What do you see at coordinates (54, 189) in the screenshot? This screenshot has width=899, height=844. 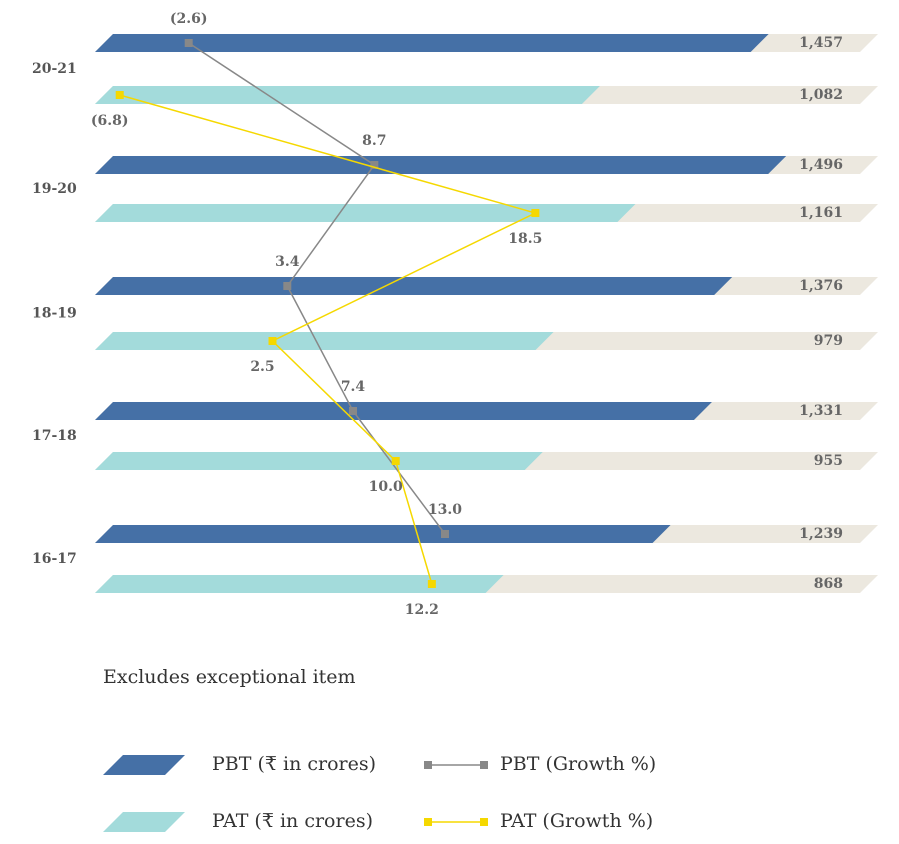 I see `category-label: 19-20` at bounding box center [54, 189].